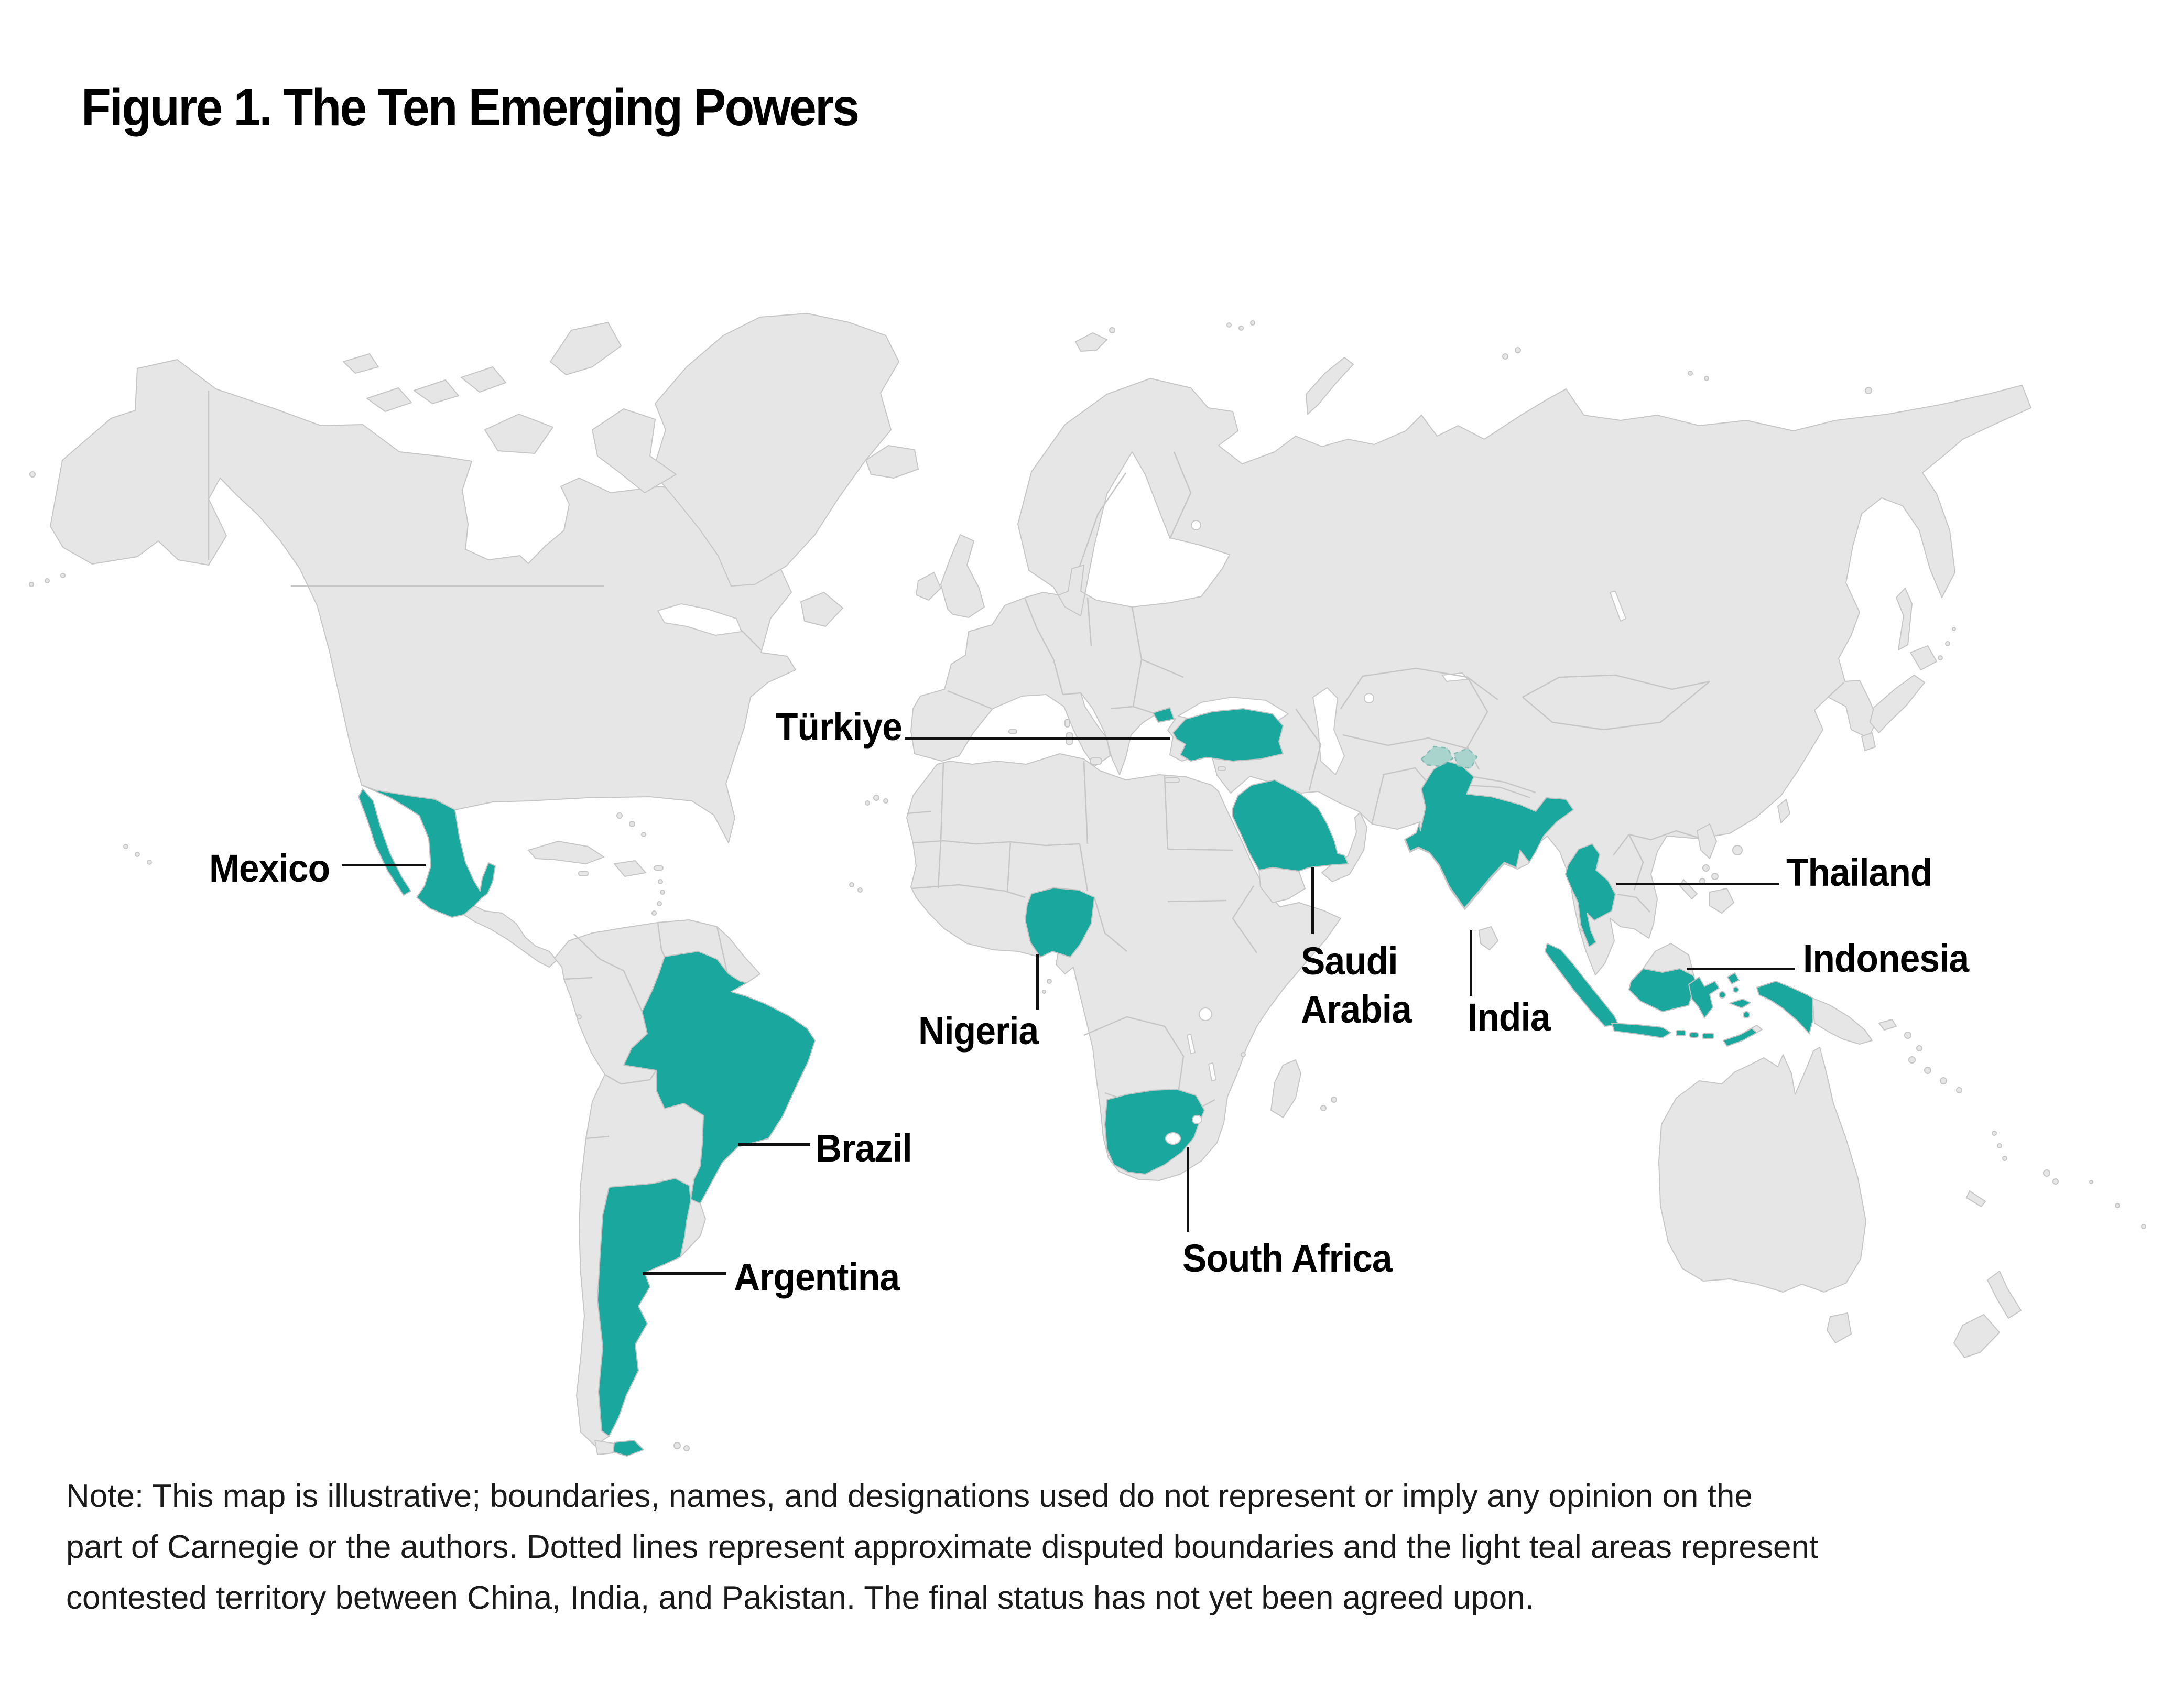  I want to click on country-label-indonesia: Indonesia, so click(1886, 958).